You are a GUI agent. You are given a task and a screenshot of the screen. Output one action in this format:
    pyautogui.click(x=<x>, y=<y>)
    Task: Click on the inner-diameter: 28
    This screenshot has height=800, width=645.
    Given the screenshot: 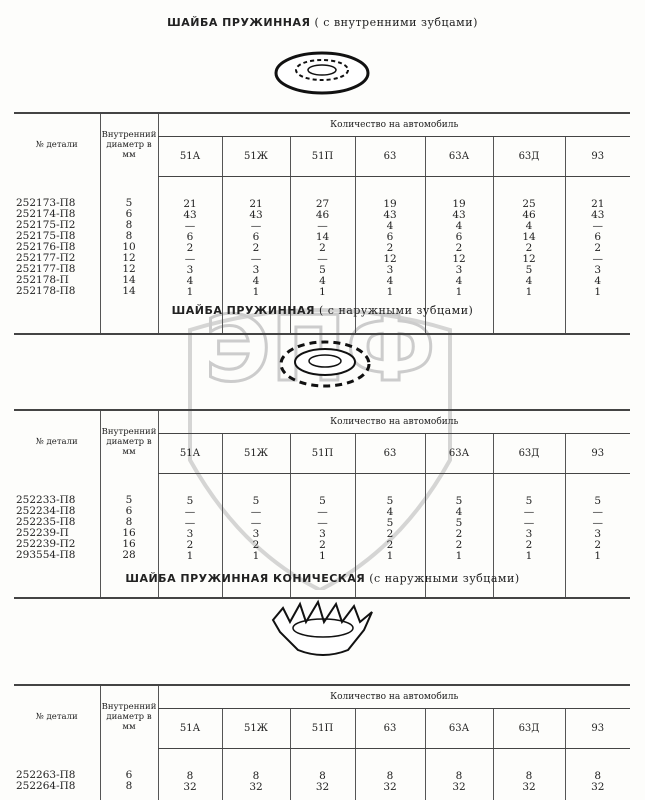 What is the action you would take?
    pyautogui.click(x=129, y=555)
    